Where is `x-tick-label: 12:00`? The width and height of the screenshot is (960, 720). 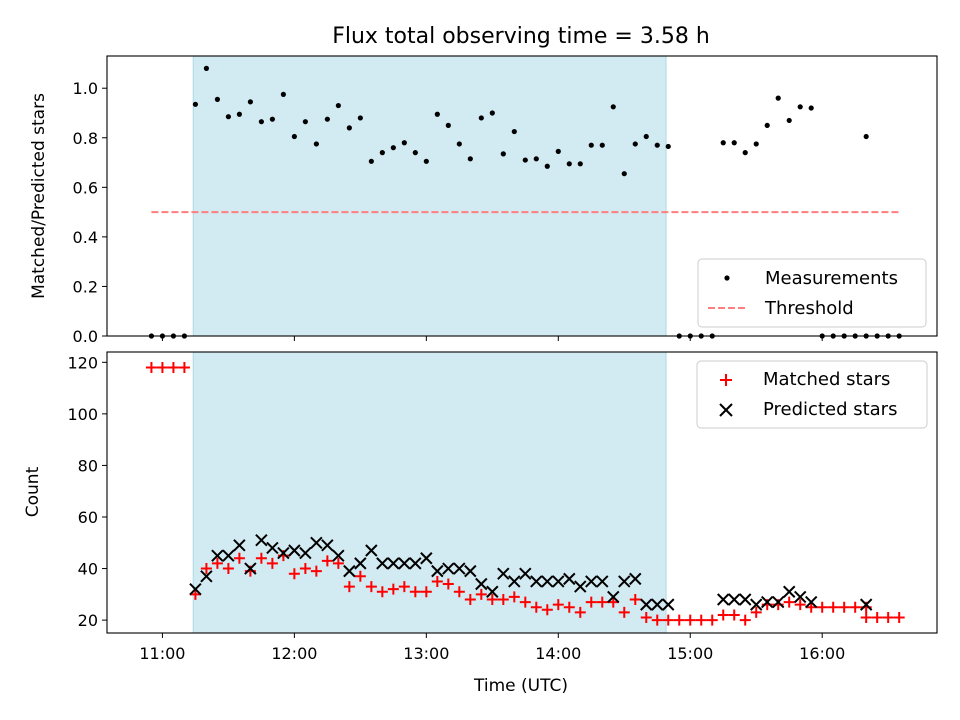 x-tick-label: 12:00 is located at coordinates (294, 653).